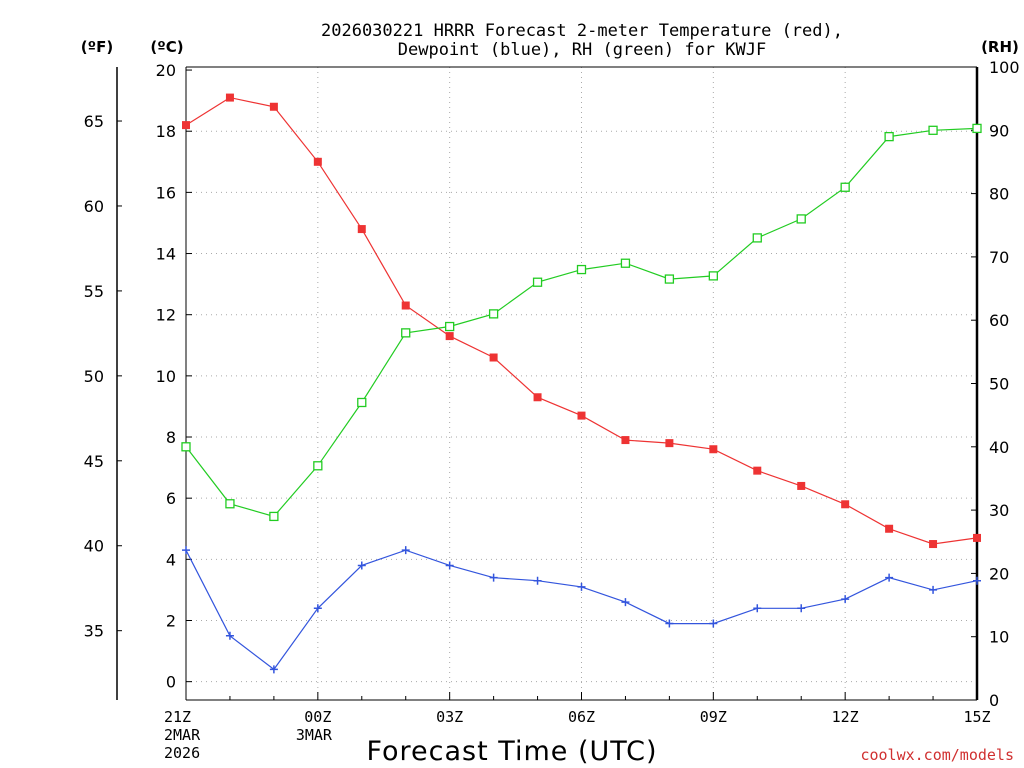 Image resolution: width=1024 pixels, height=768 pixels. What do you see at coordinates (171, 559) in the screenshot?
I see `celsius-tick-label: 4` at bounding box center [171, 559].